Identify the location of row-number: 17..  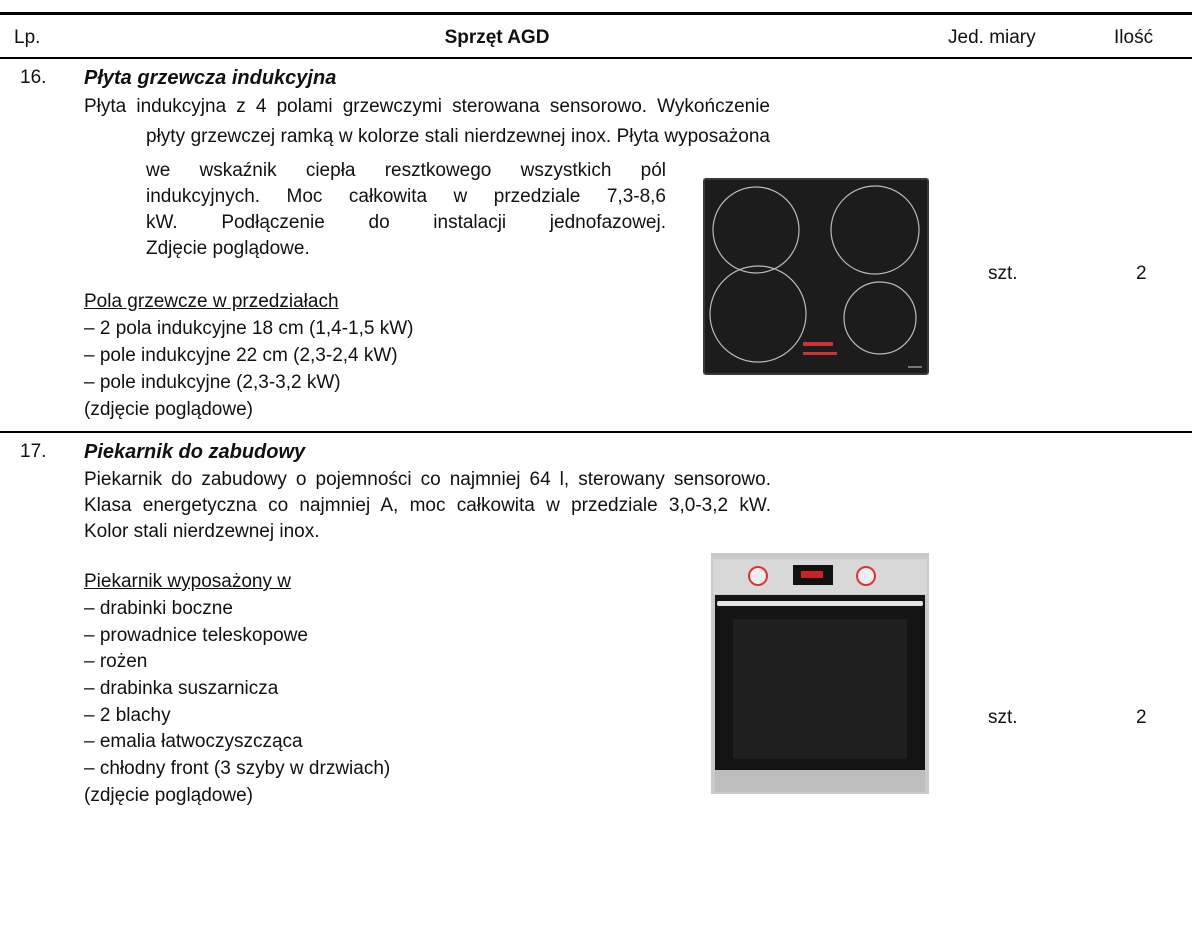
(33, 451).